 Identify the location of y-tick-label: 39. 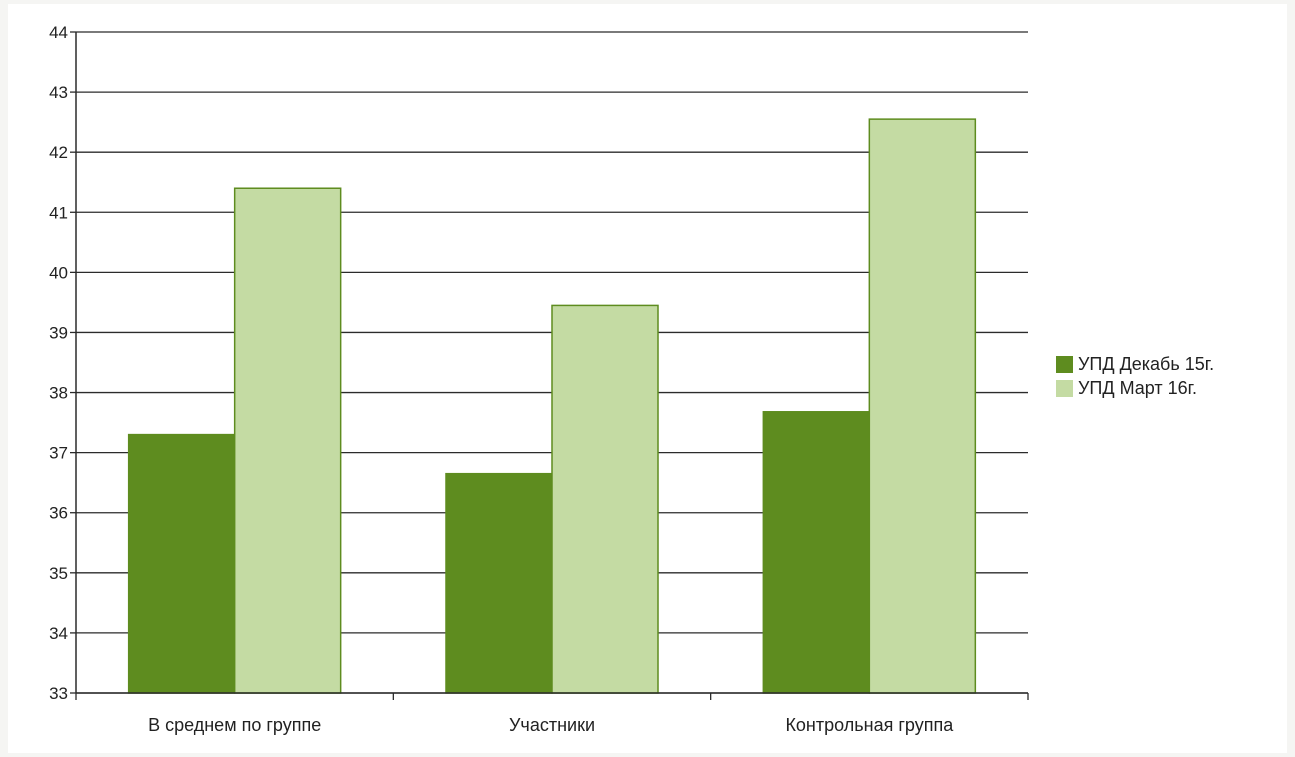
(58, 332).